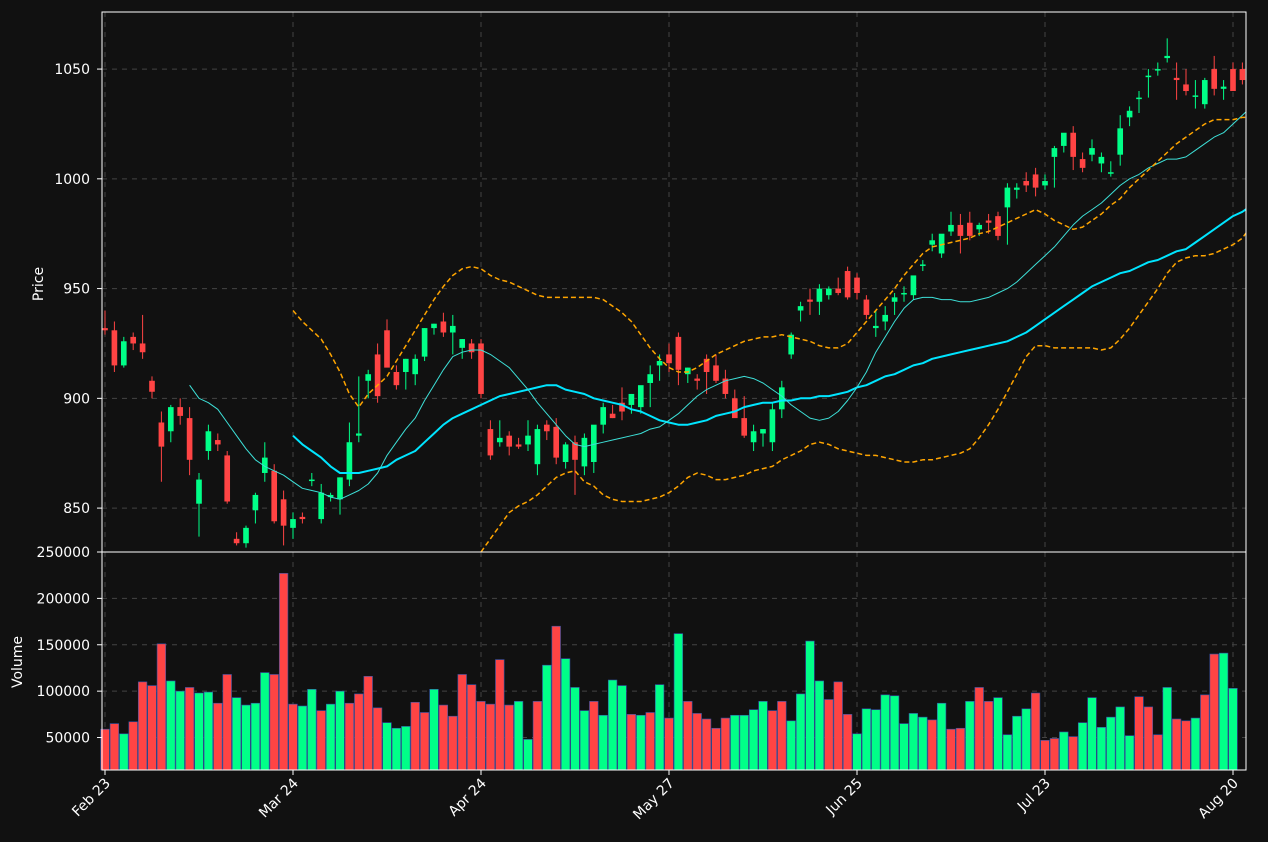  Describe the element at coordinates (67, 739) in the screenshot. I see `volume-y-tick-label: 50000` at that location.